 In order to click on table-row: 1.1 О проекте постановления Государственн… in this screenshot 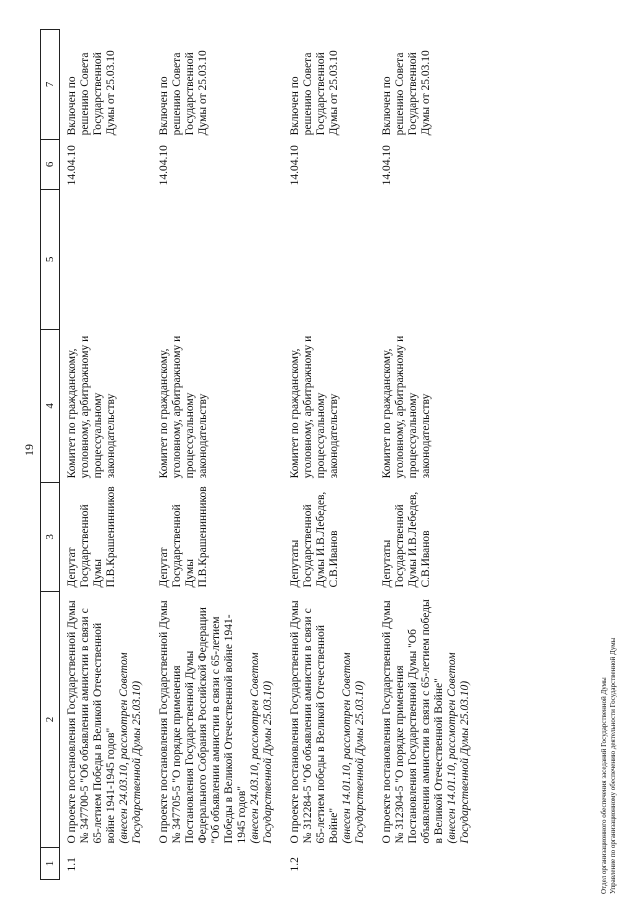, I will do `click(106, 454)`.